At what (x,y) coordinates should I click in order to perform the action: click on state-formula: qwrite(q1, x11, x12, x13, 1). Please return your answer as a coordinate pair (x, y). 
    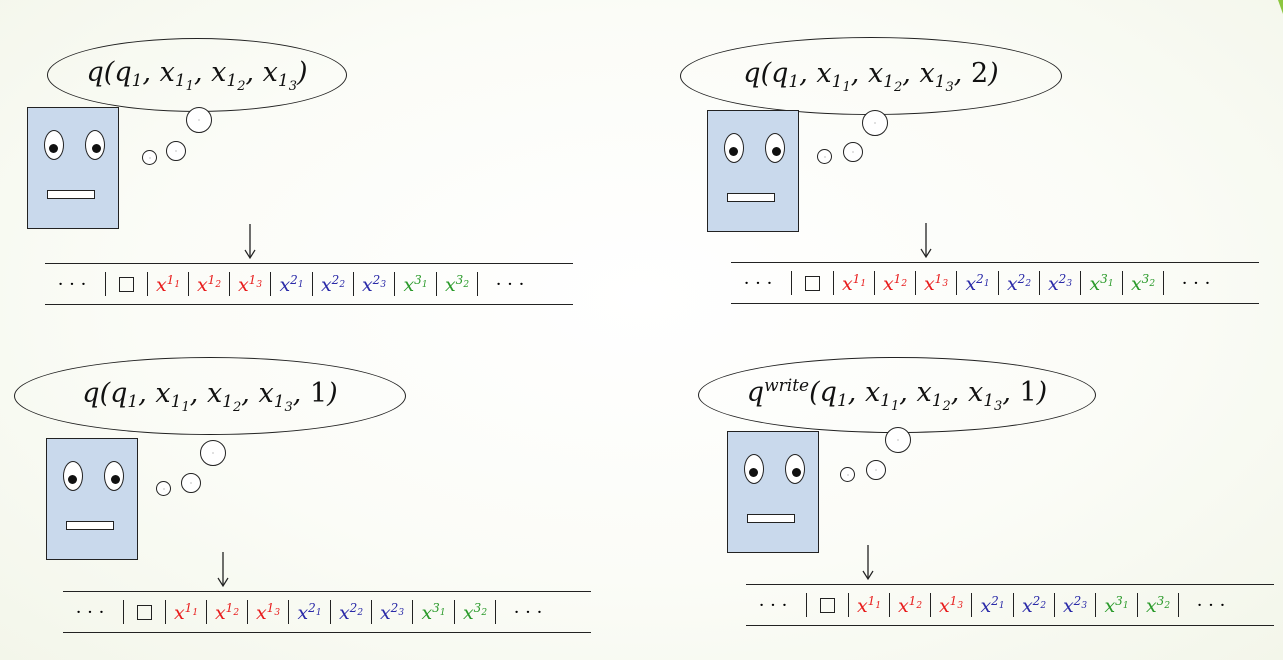
    Looking at the image, I should click on (897, 395).